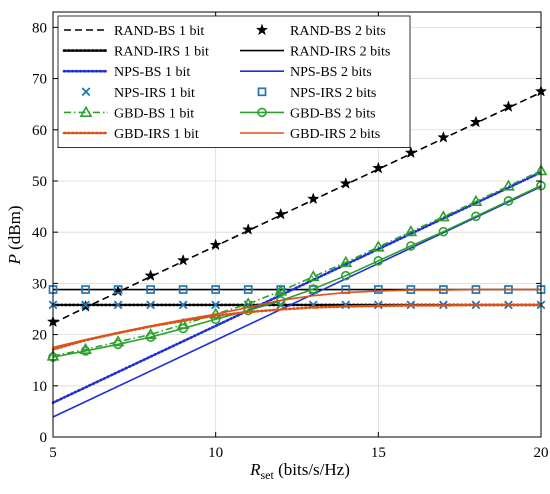 The image size is (550, 494). Describe the element at coordinates (39, 387) in the screenshot. I see `y-tick-label: 10` at that location.